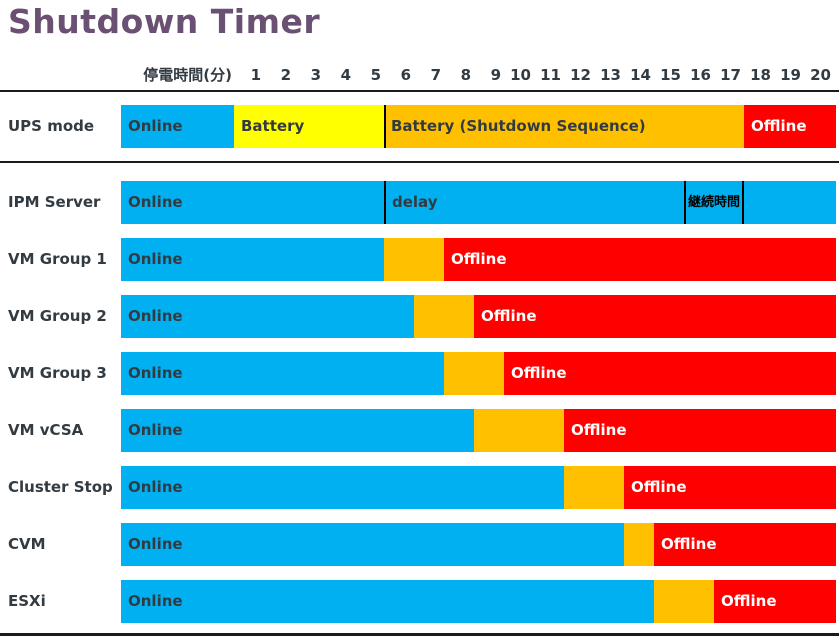 The width and height of the screenshot is (839, 642). Describe the element at coordinates (60, 487) in the screenshot. I see `row-label-cluster-stop: Cluster Stop` at that location.